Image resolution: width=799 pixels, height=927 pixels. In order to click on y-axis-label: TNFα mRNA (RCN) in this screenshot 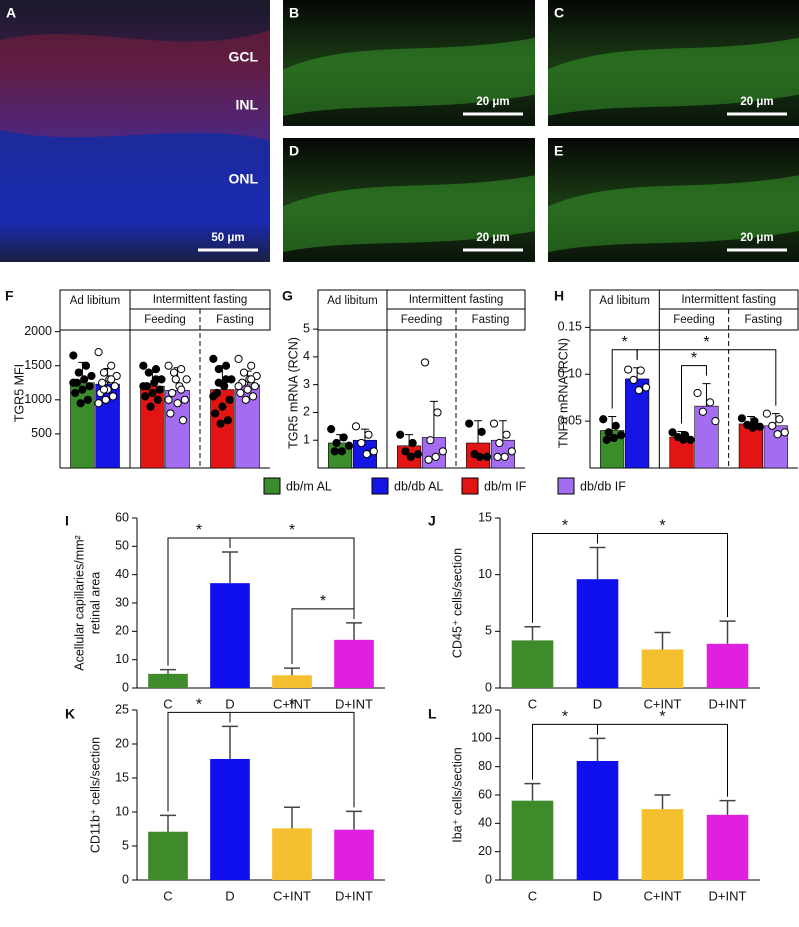, I will do `click(563, 393)`.